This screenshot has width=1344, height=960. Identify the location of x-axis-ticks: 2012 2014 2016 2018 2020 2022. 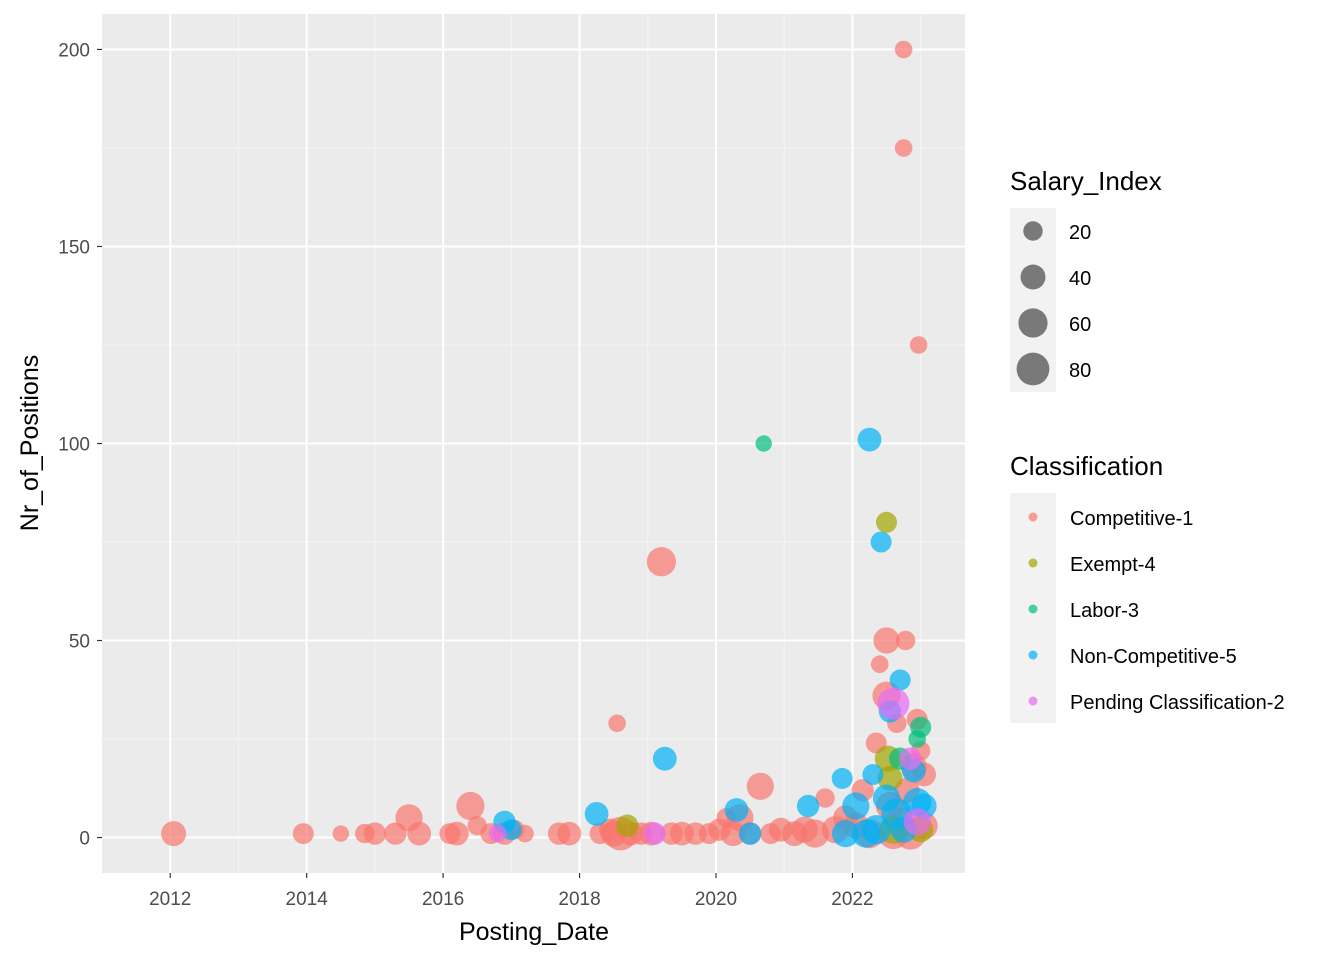
(511, 891).